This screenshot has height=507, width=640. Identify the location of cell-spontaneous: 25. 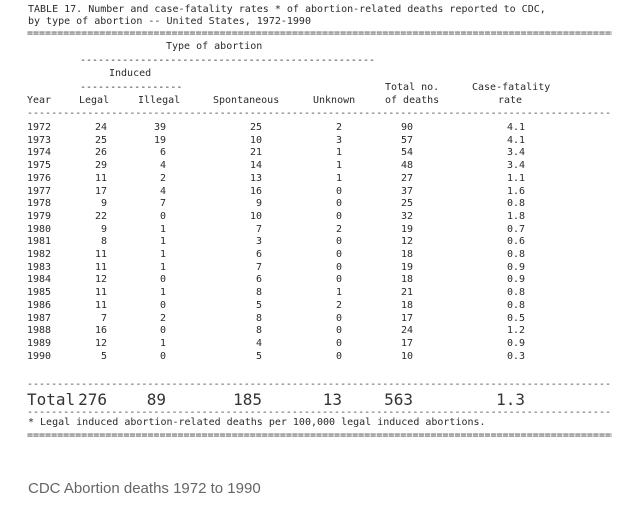
(255, 127).